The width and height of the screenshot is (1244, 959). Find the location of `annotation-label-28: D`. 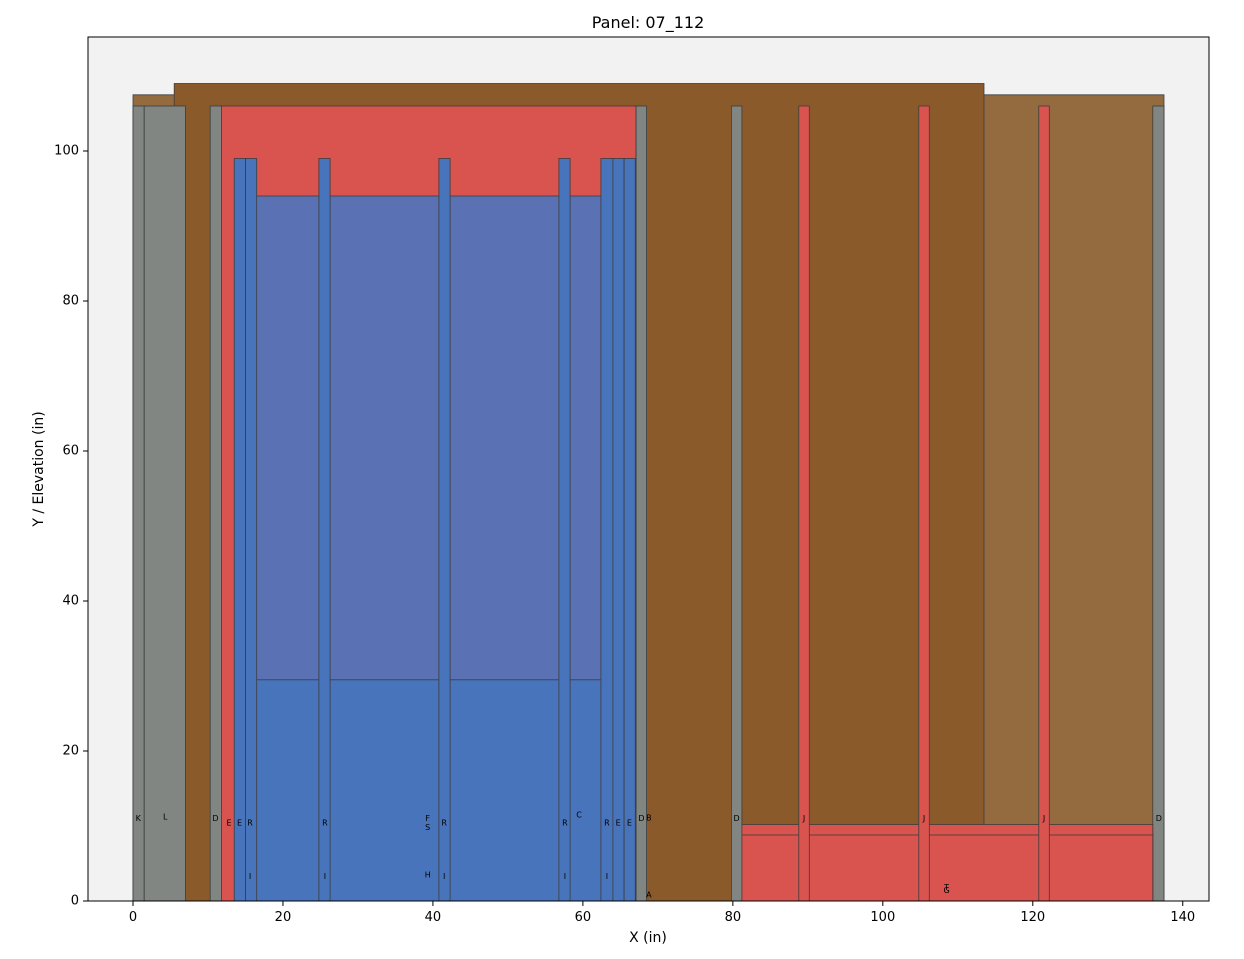

annotation-label-28: D is located at coordinates (1159, 818).